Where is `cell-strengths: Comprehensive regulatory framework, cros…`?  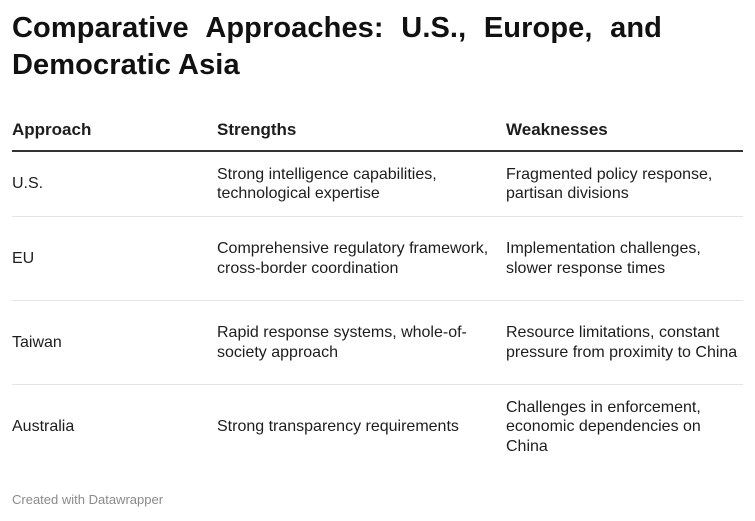 cell-strengths: Comprehensive regulatory framework, cros… is located at coordinates (353, 258).